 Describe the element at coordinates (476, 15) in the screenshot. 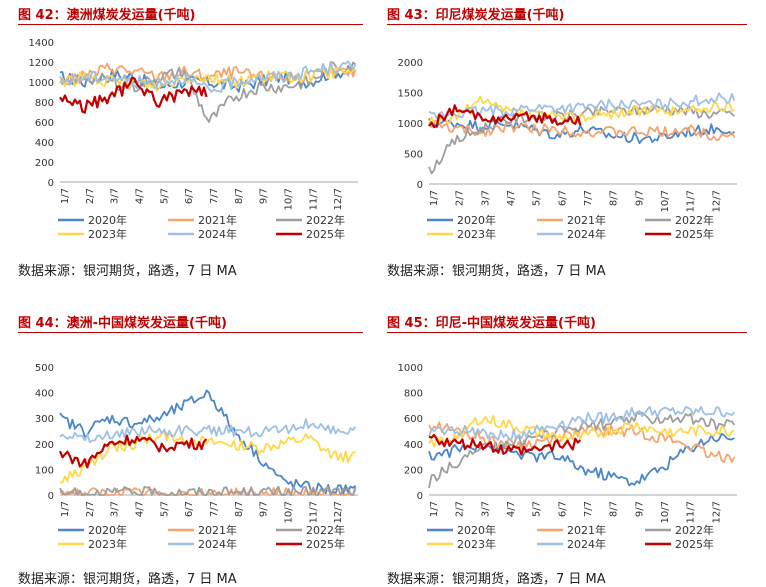

I see `chart-title: 图 43：印尼煤炭发运量(千吨)` at that location.